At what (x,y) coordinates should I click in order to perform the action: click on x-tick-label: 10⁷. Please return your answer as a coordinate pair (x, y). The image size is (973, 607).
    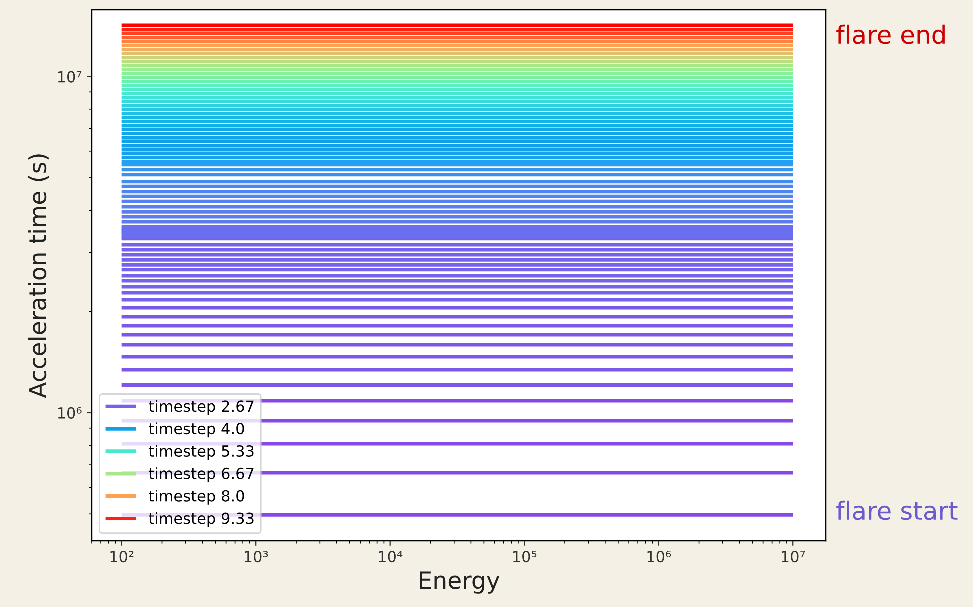
    Looking at the image, I should click on (794, 557).